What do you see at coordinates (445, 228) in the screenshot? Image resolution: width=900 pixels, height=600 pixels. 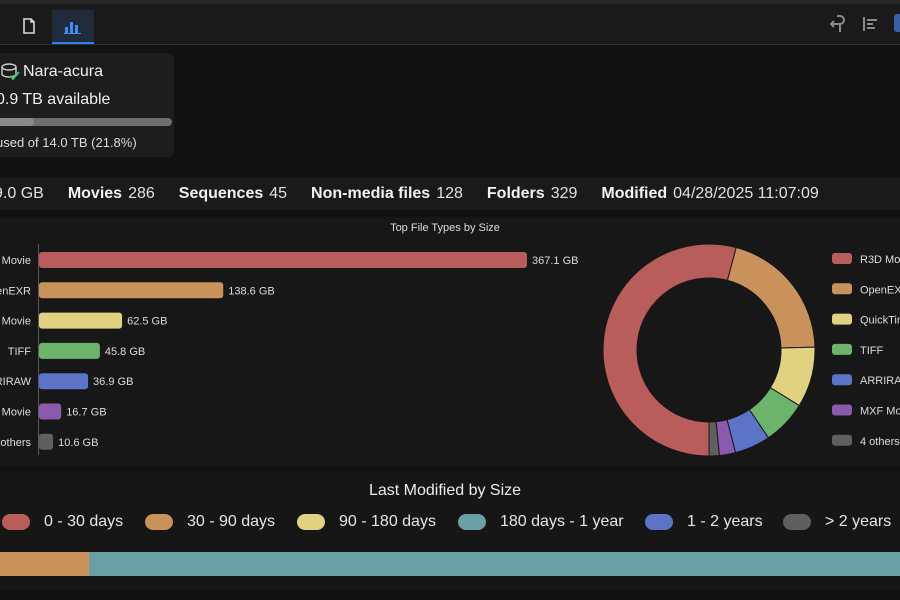 I see `chart-title: Top File Types by Size` at bounding box center [445, 228].